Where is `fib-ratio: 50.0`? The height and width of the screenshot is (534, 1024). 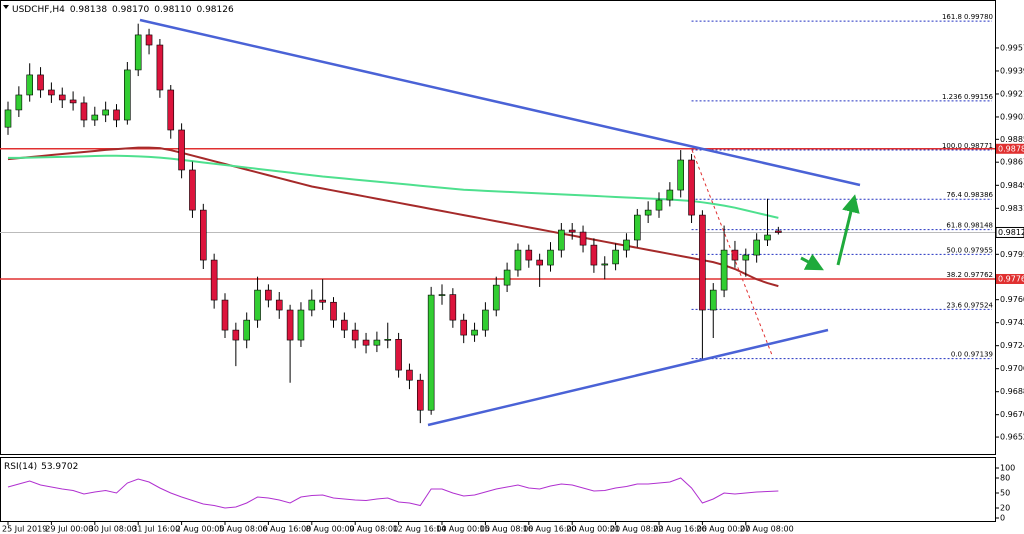 fib-ratio: 50.0 is located at coordinates (954, 250).